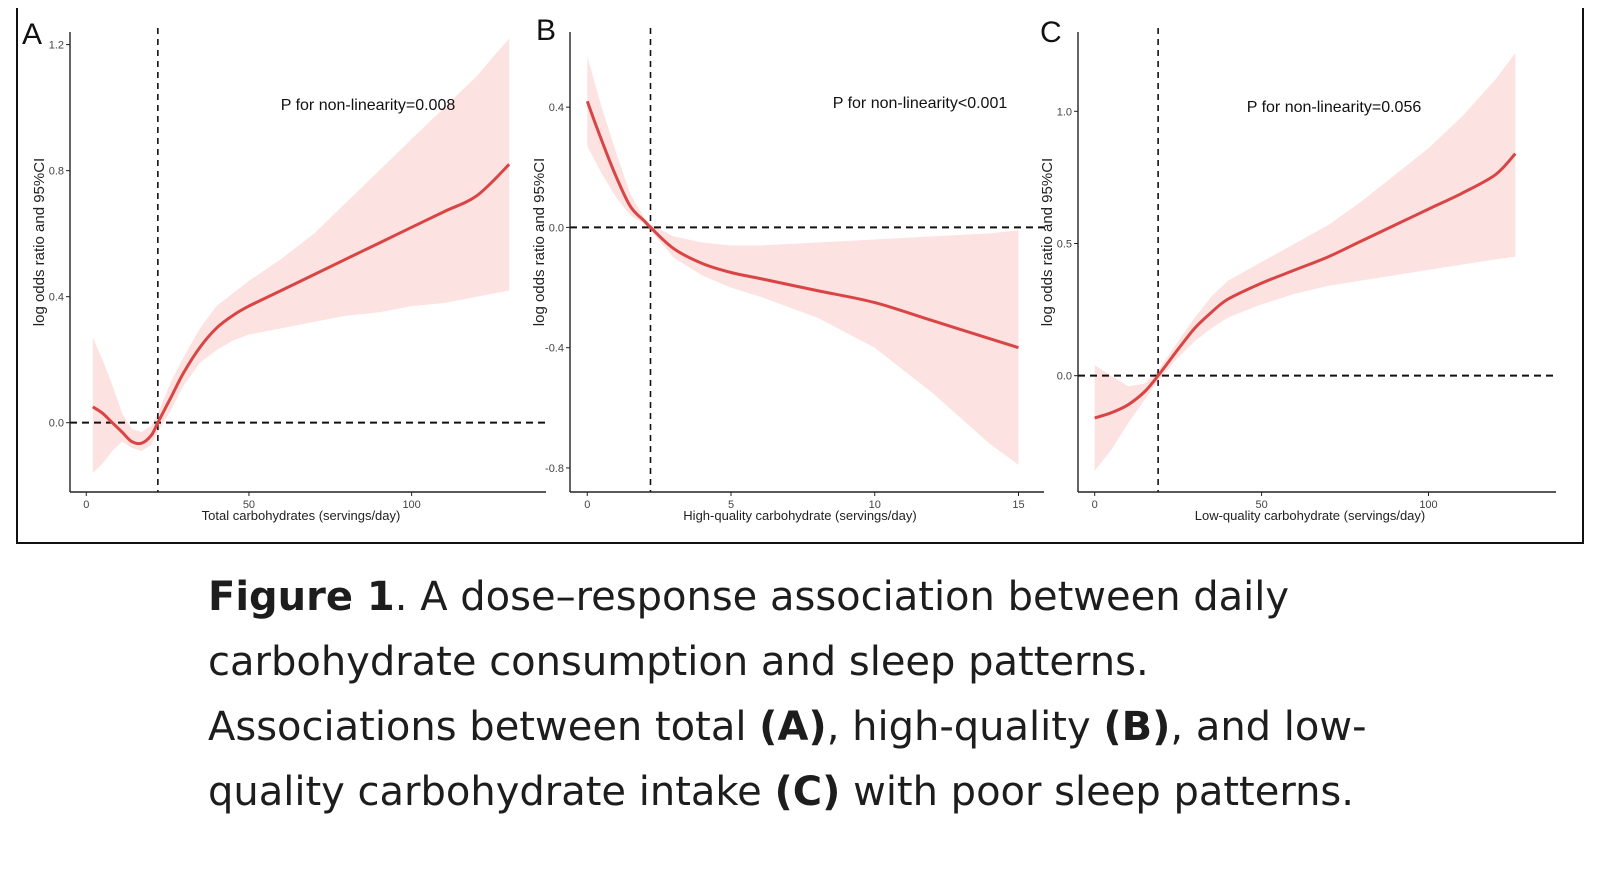 The width and height of the screenshot is (1600, 886). Describe the element at coordinates (1261, 505) in the screenshot. I see `x-tick-label-C: 50` at that location.